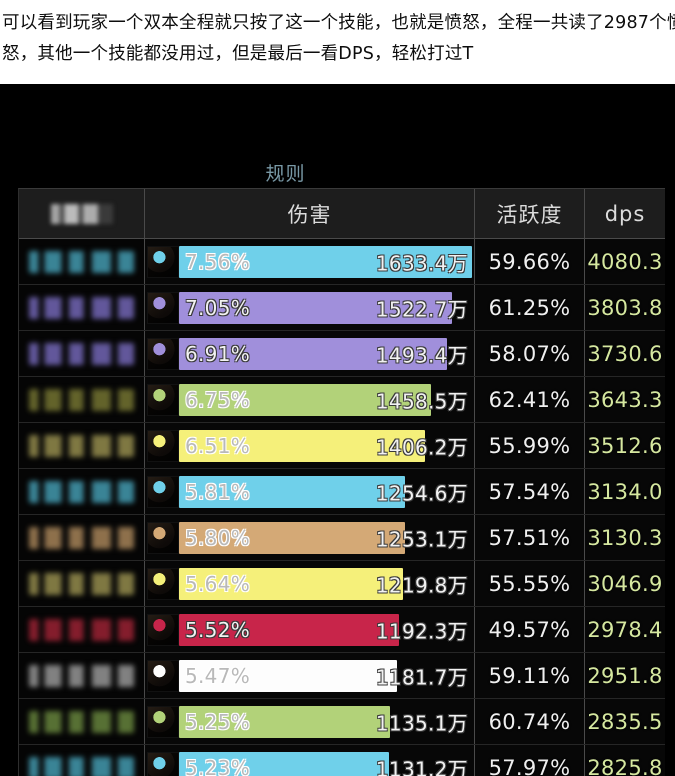 This screenshot has height=776, width=675. I want to click on cell-activity: 49.57%, so click(530, 629).